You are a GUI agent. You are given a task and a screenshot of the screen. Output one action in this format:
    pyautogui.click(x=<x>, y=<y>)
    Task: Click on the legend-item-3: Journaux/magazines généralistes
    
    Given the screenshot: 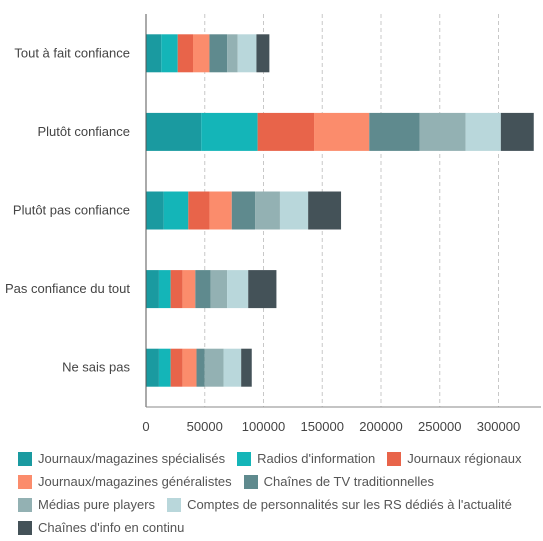 What is the action you would take?
    pyautogui.click(x=125, y=482)
    